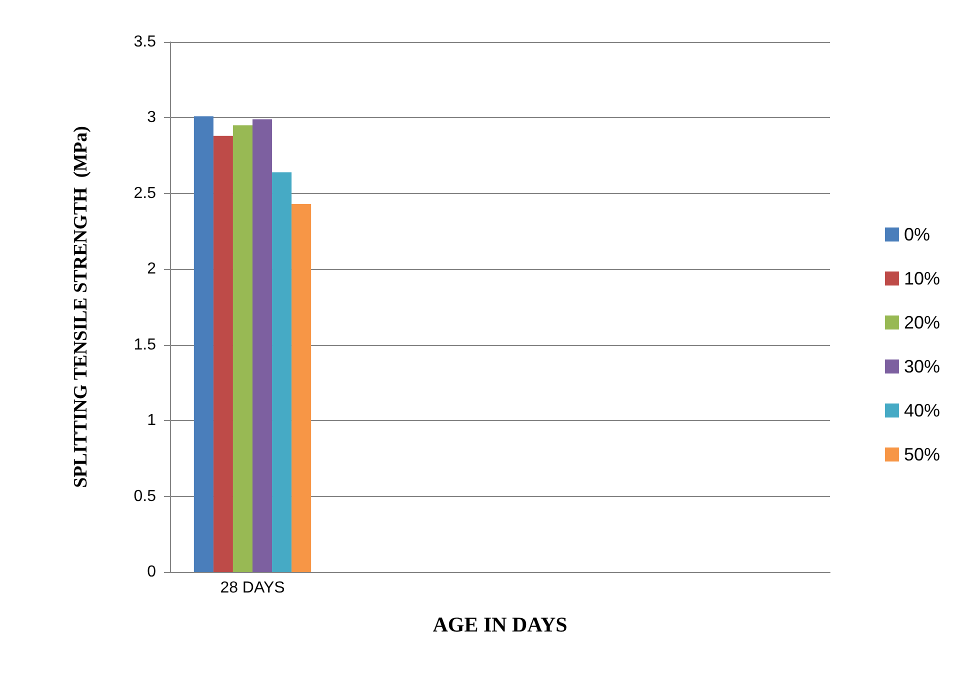 The image size is (957, 689). I want to click on legend-label: 40%, so click(922, 410).